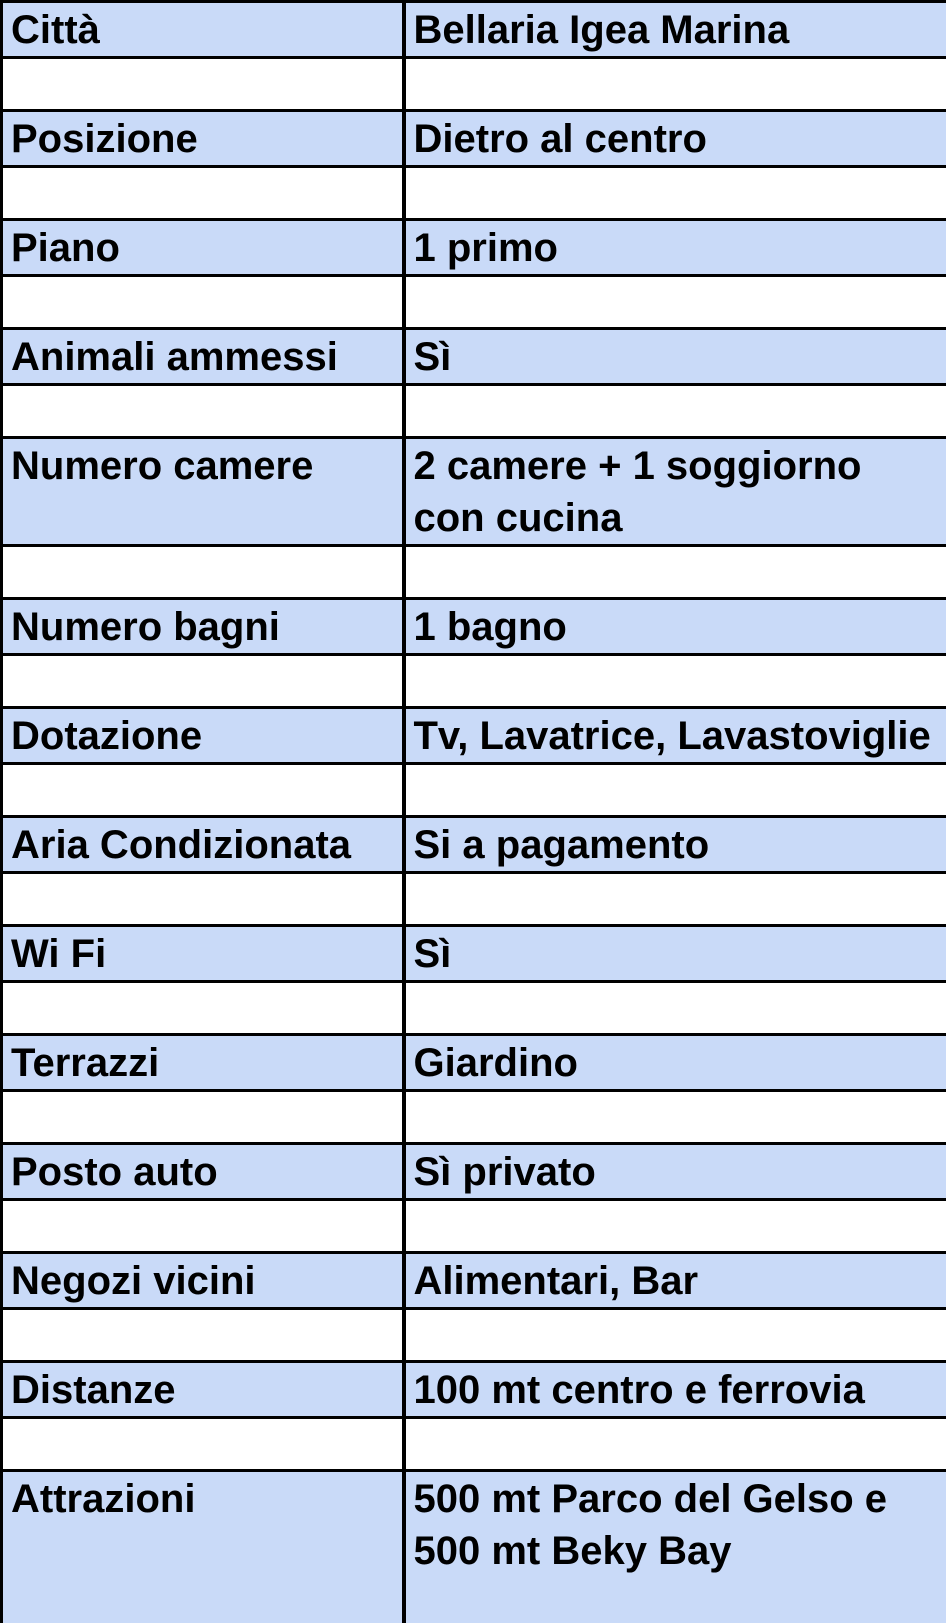  I want to click on row-label-cell: Wi Fi, so click(203, 954).